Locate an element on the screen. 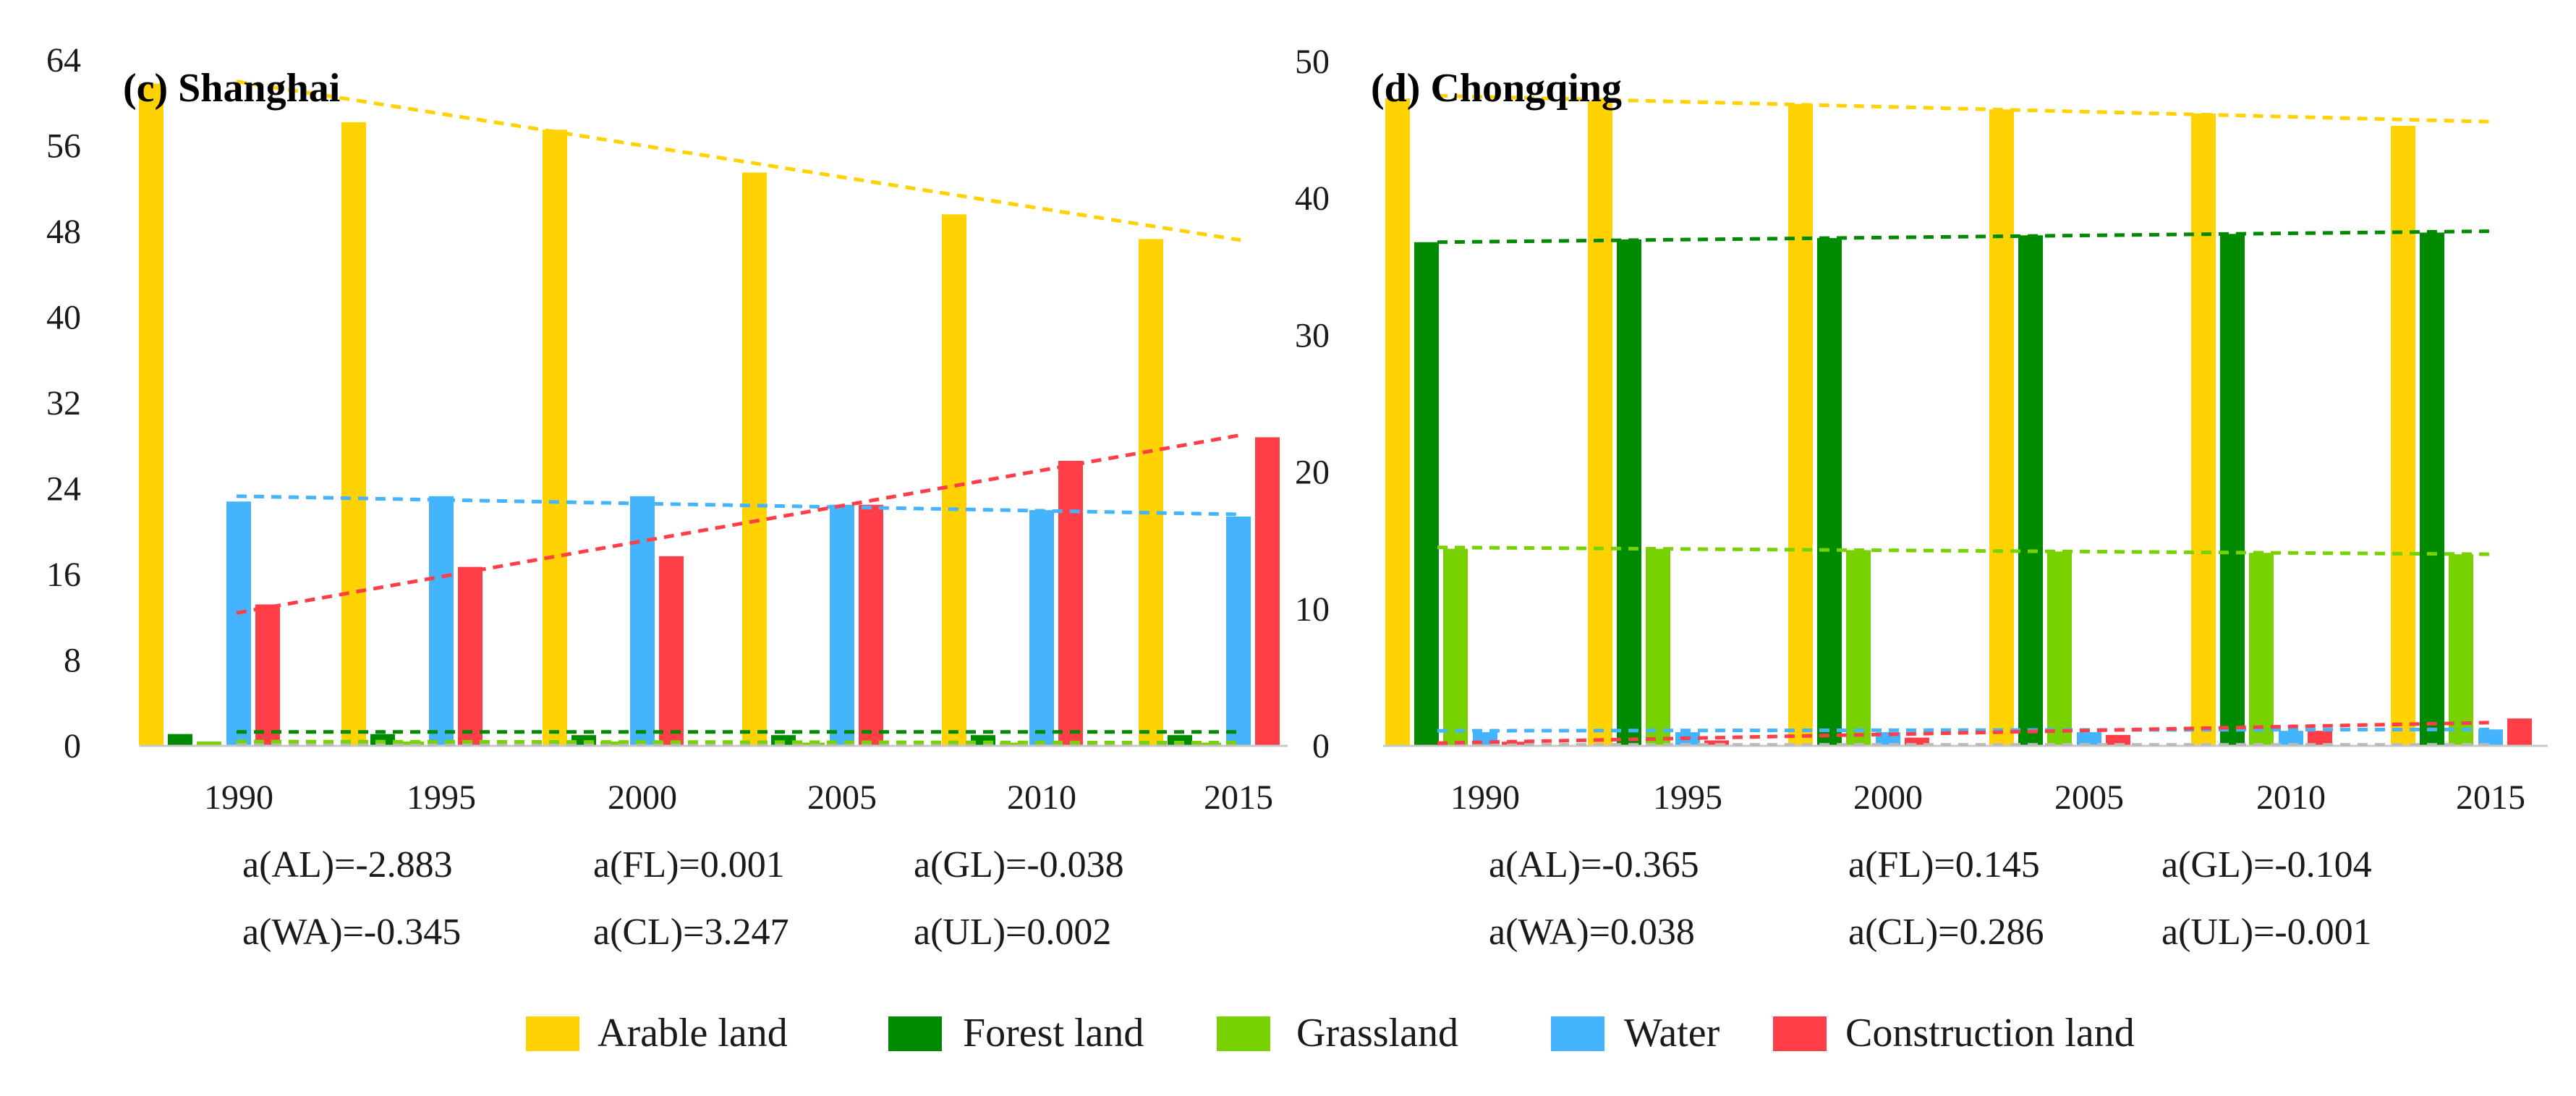 Image resolution: width=2576 pixels, height=1096 pixels. x-tick-label: 1990 is located at coordinates (1485, 798).